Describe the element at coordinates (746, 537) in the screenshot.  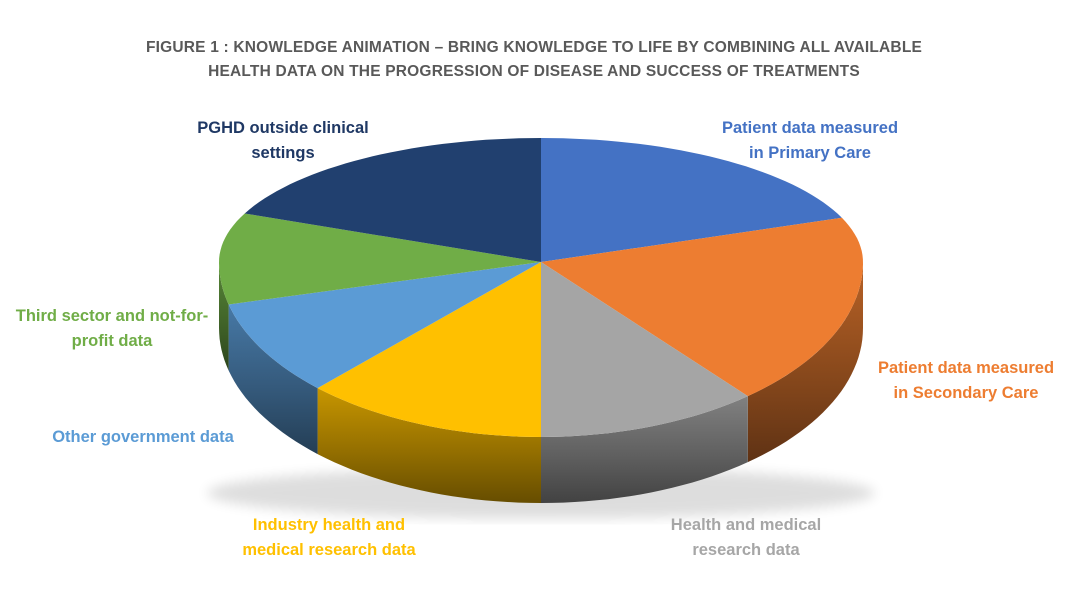
I see `slice-label-health-medical-research: Health and medical research data` at that location.